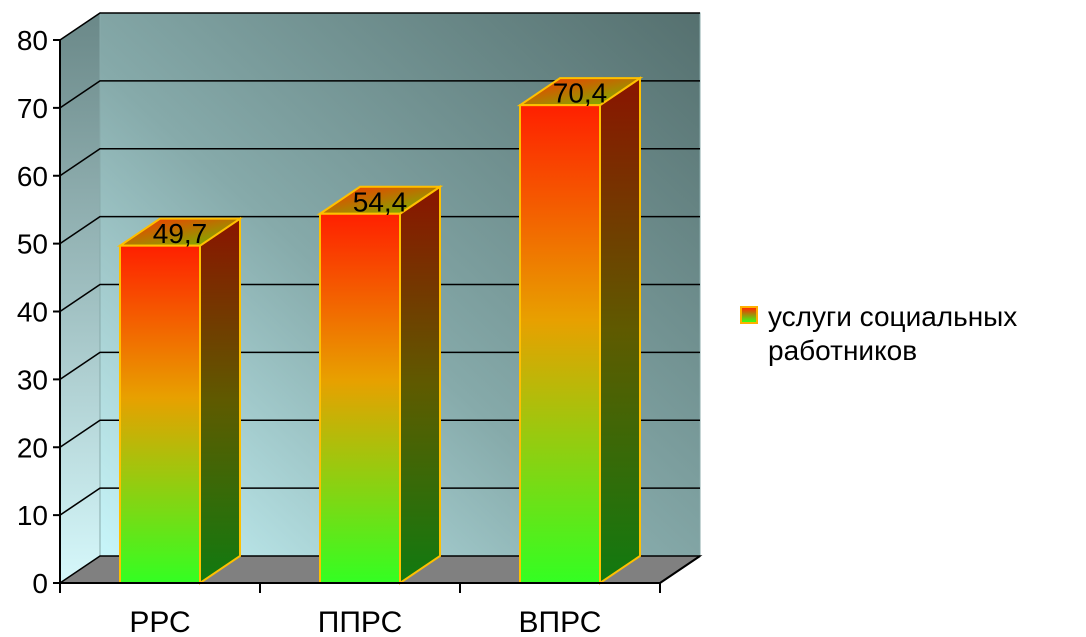 This screenshot has width=1086, height=637. Describe the element at coordinates (180, 233) in the screenshot. I see `data-label: 49,7` at that location.